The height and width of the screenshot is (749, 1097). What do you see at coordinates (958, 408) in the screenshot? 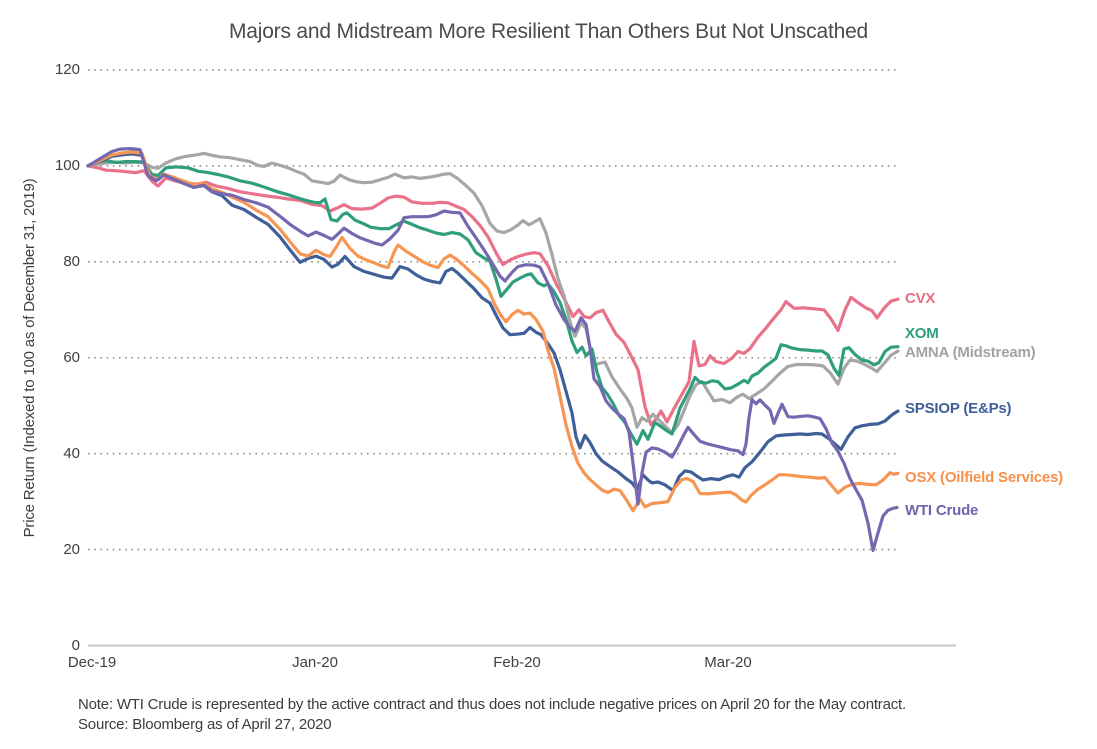
I see `legend-label-spsiop-e-ps: SPSIOP (E&Ps)` at bounding box center [958, 408].